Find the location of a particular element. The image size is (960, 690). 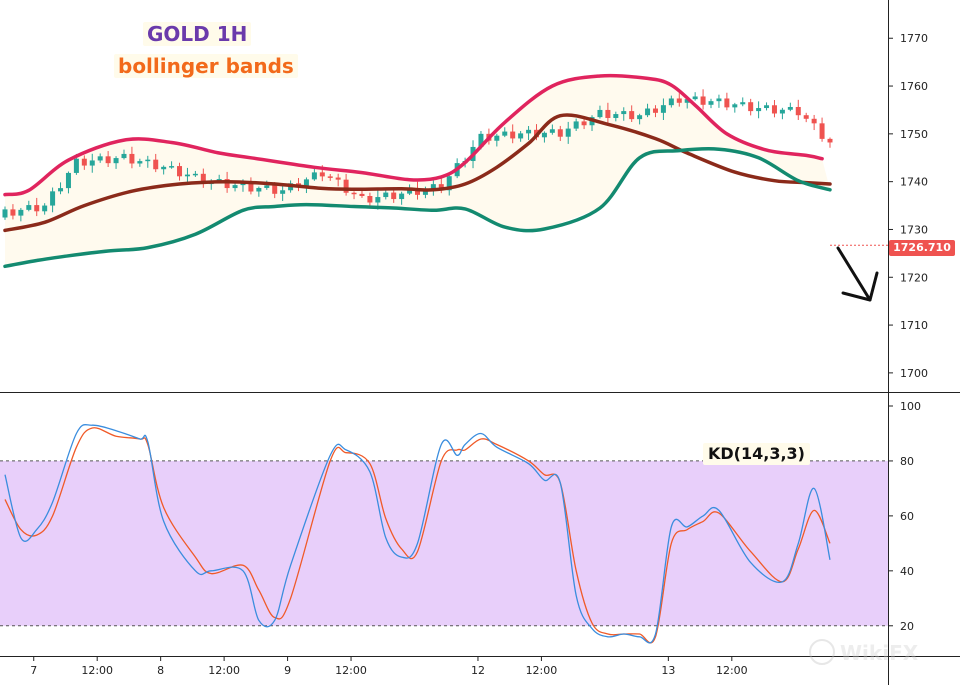

price-tick-label: 1710 is located at coordinates (914, 325).